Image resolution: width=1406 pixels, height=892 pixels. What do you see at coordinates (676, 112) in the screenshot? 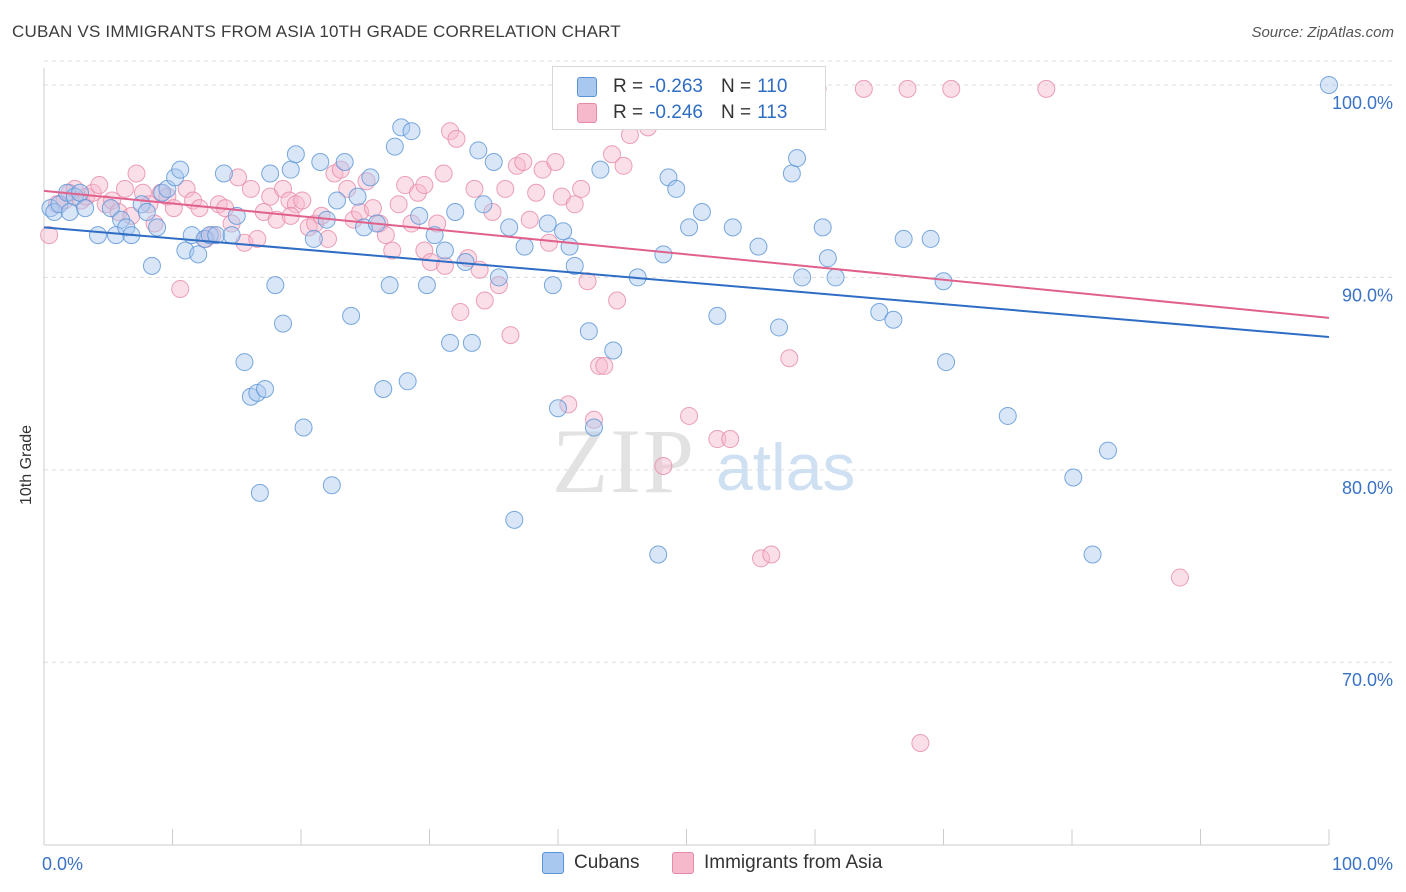
I see `legend-r-value: -0.246` at bounding box center [676, 112].